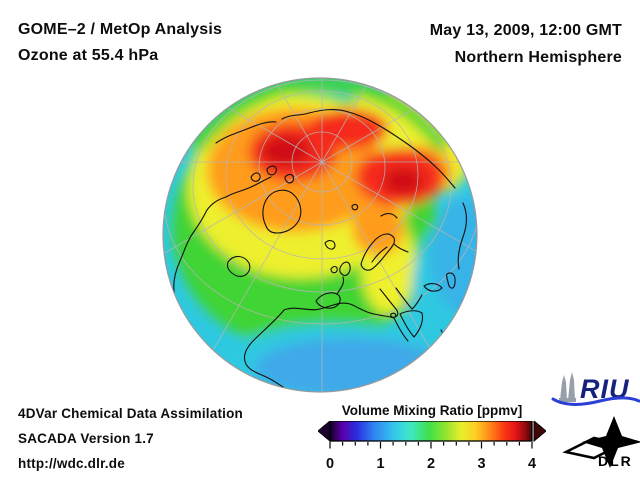  What do you see at coordinates (567, 387) in the screenshot?
I see `cologne-cathedral-icon` at bounding box center [567, 387].